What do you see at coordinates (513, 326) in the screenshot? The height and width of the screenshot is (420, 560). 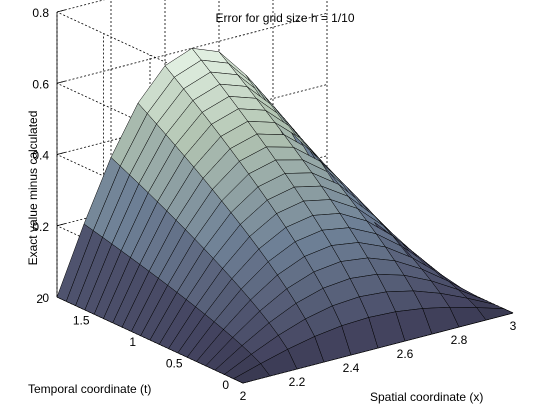 I see `x-tick-label: 3` at bounding box center [513, 326].